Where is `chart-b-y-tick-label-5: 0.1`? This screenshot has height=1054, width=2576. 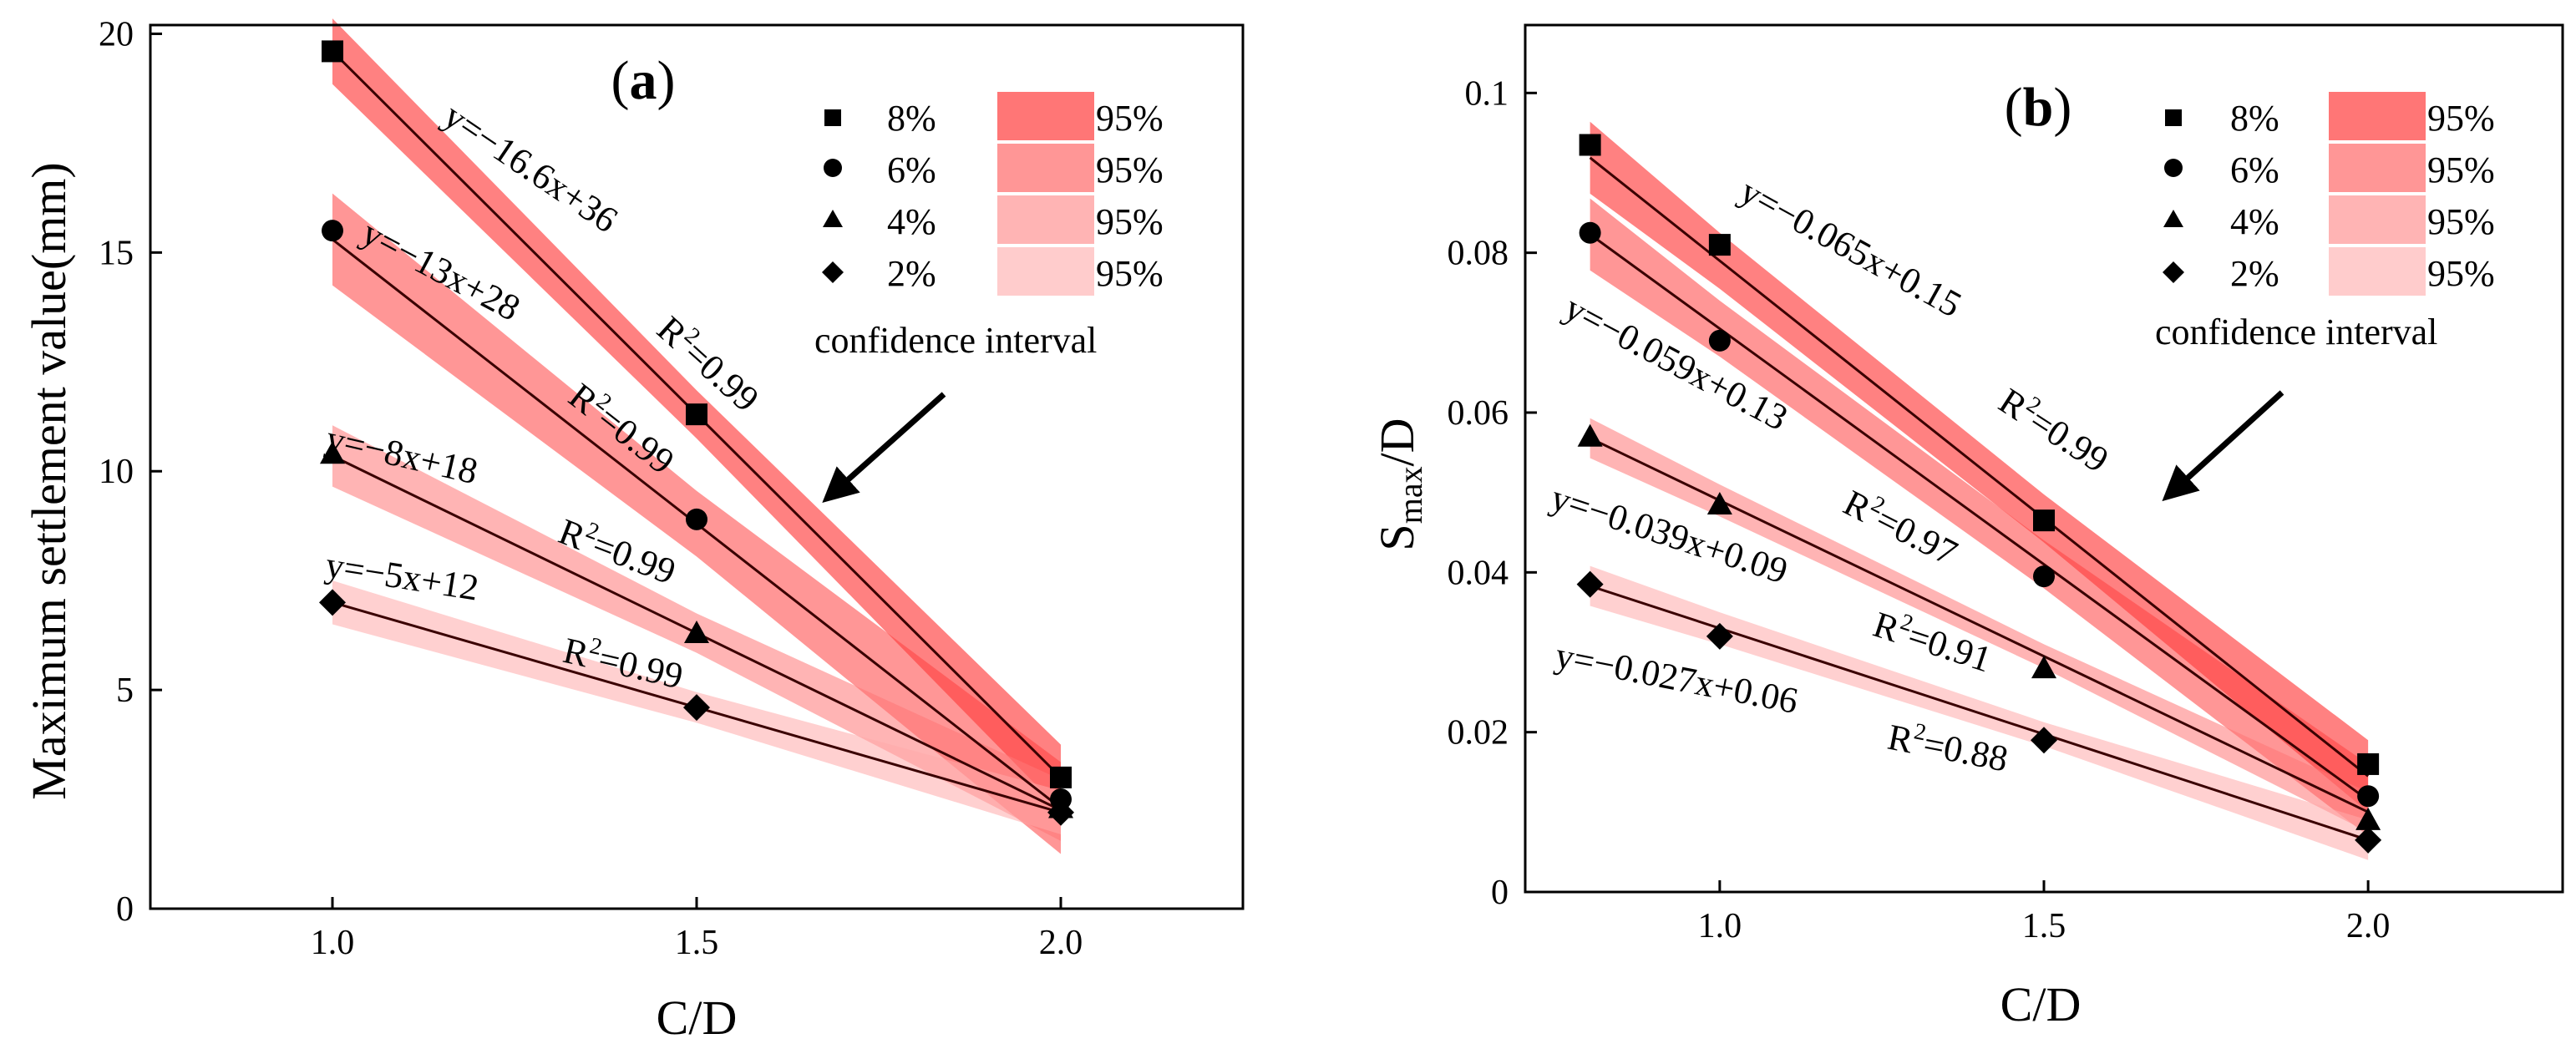
chart-b-y-tick-label-5: 0.1 is located at coordinates (1487, 93).